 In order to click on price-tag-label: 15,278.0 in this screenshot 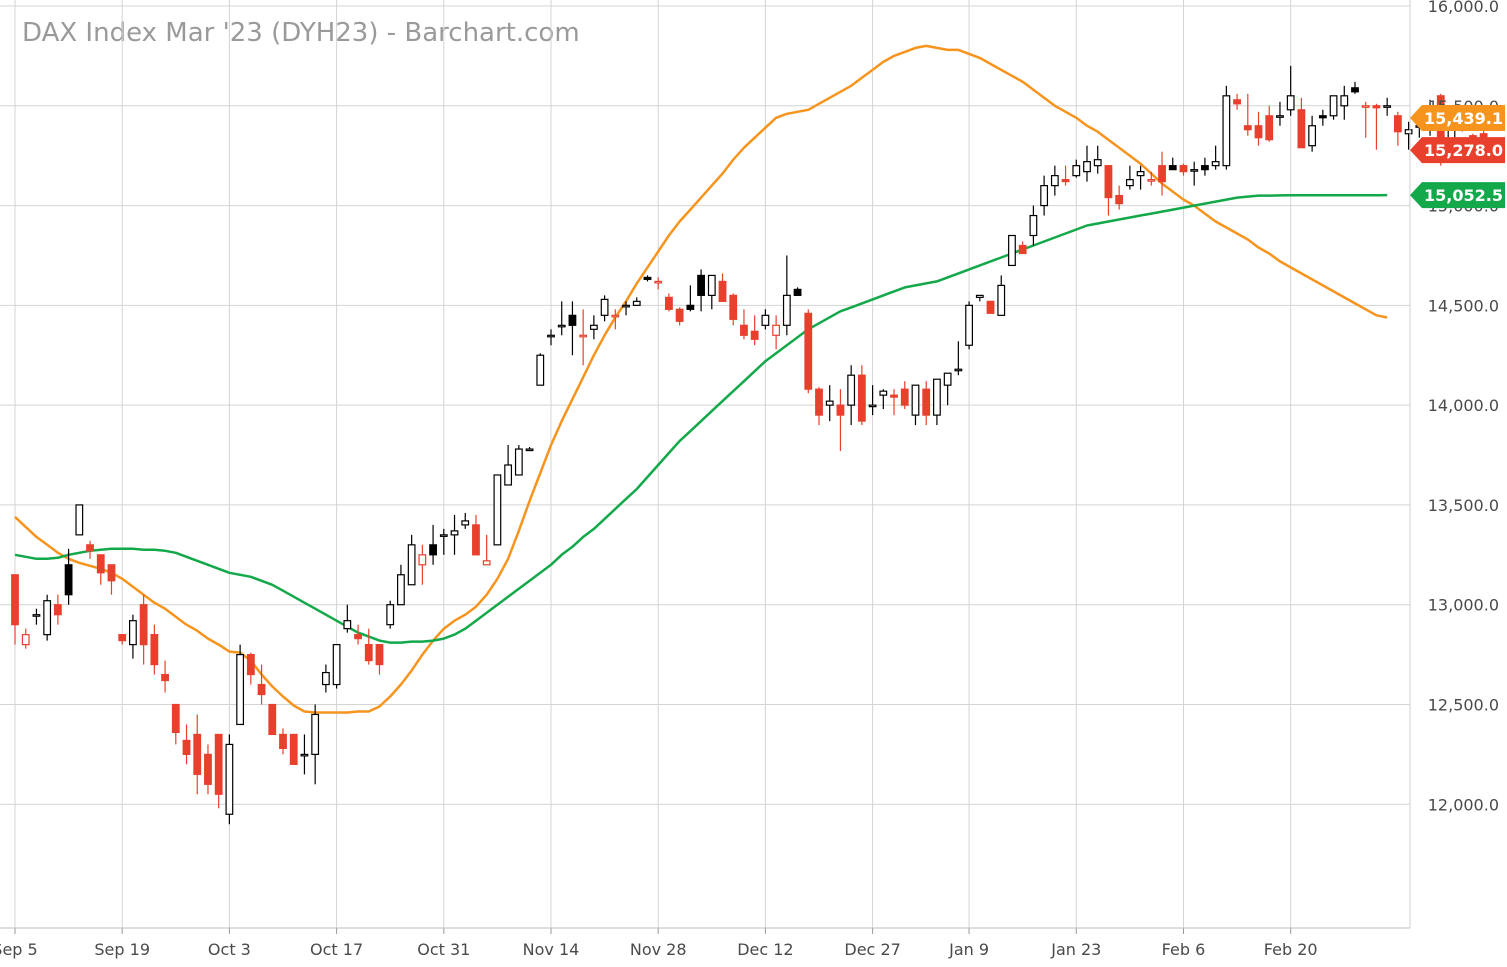, I will do `click(1463, 150)`.